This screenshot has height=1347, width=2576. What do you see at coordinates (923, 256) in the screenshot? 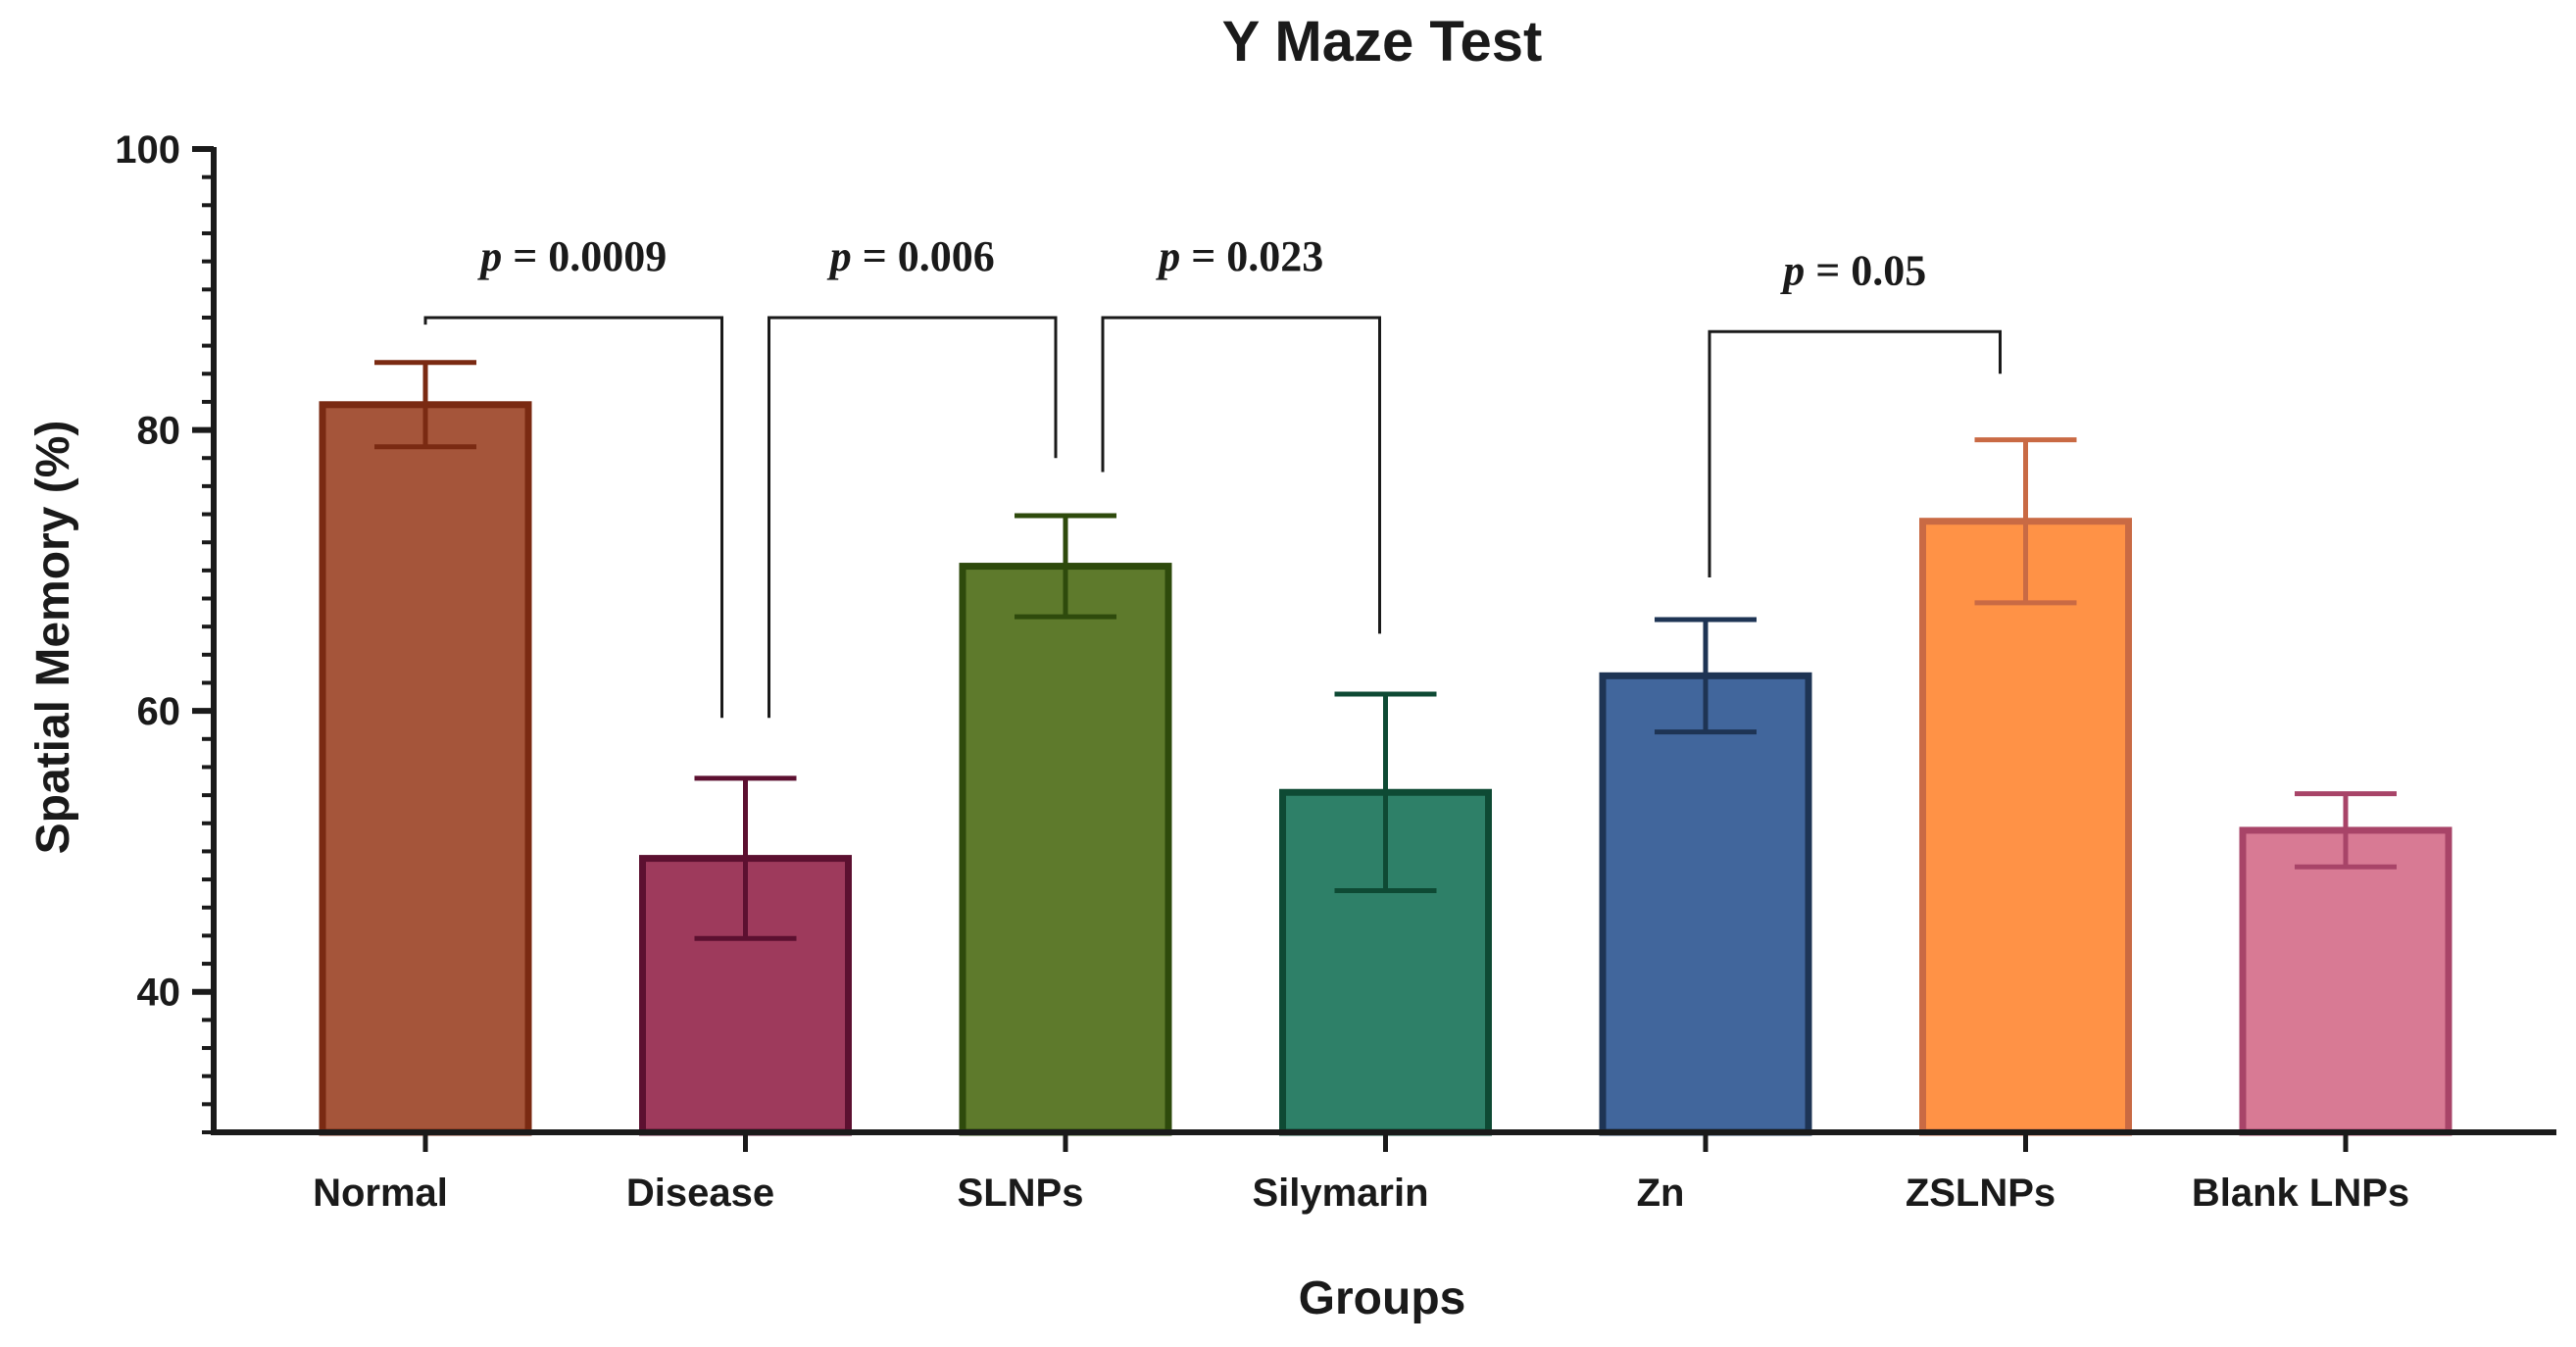
I see `p-value-text: = 0.006` at bounding box center [923, 256].